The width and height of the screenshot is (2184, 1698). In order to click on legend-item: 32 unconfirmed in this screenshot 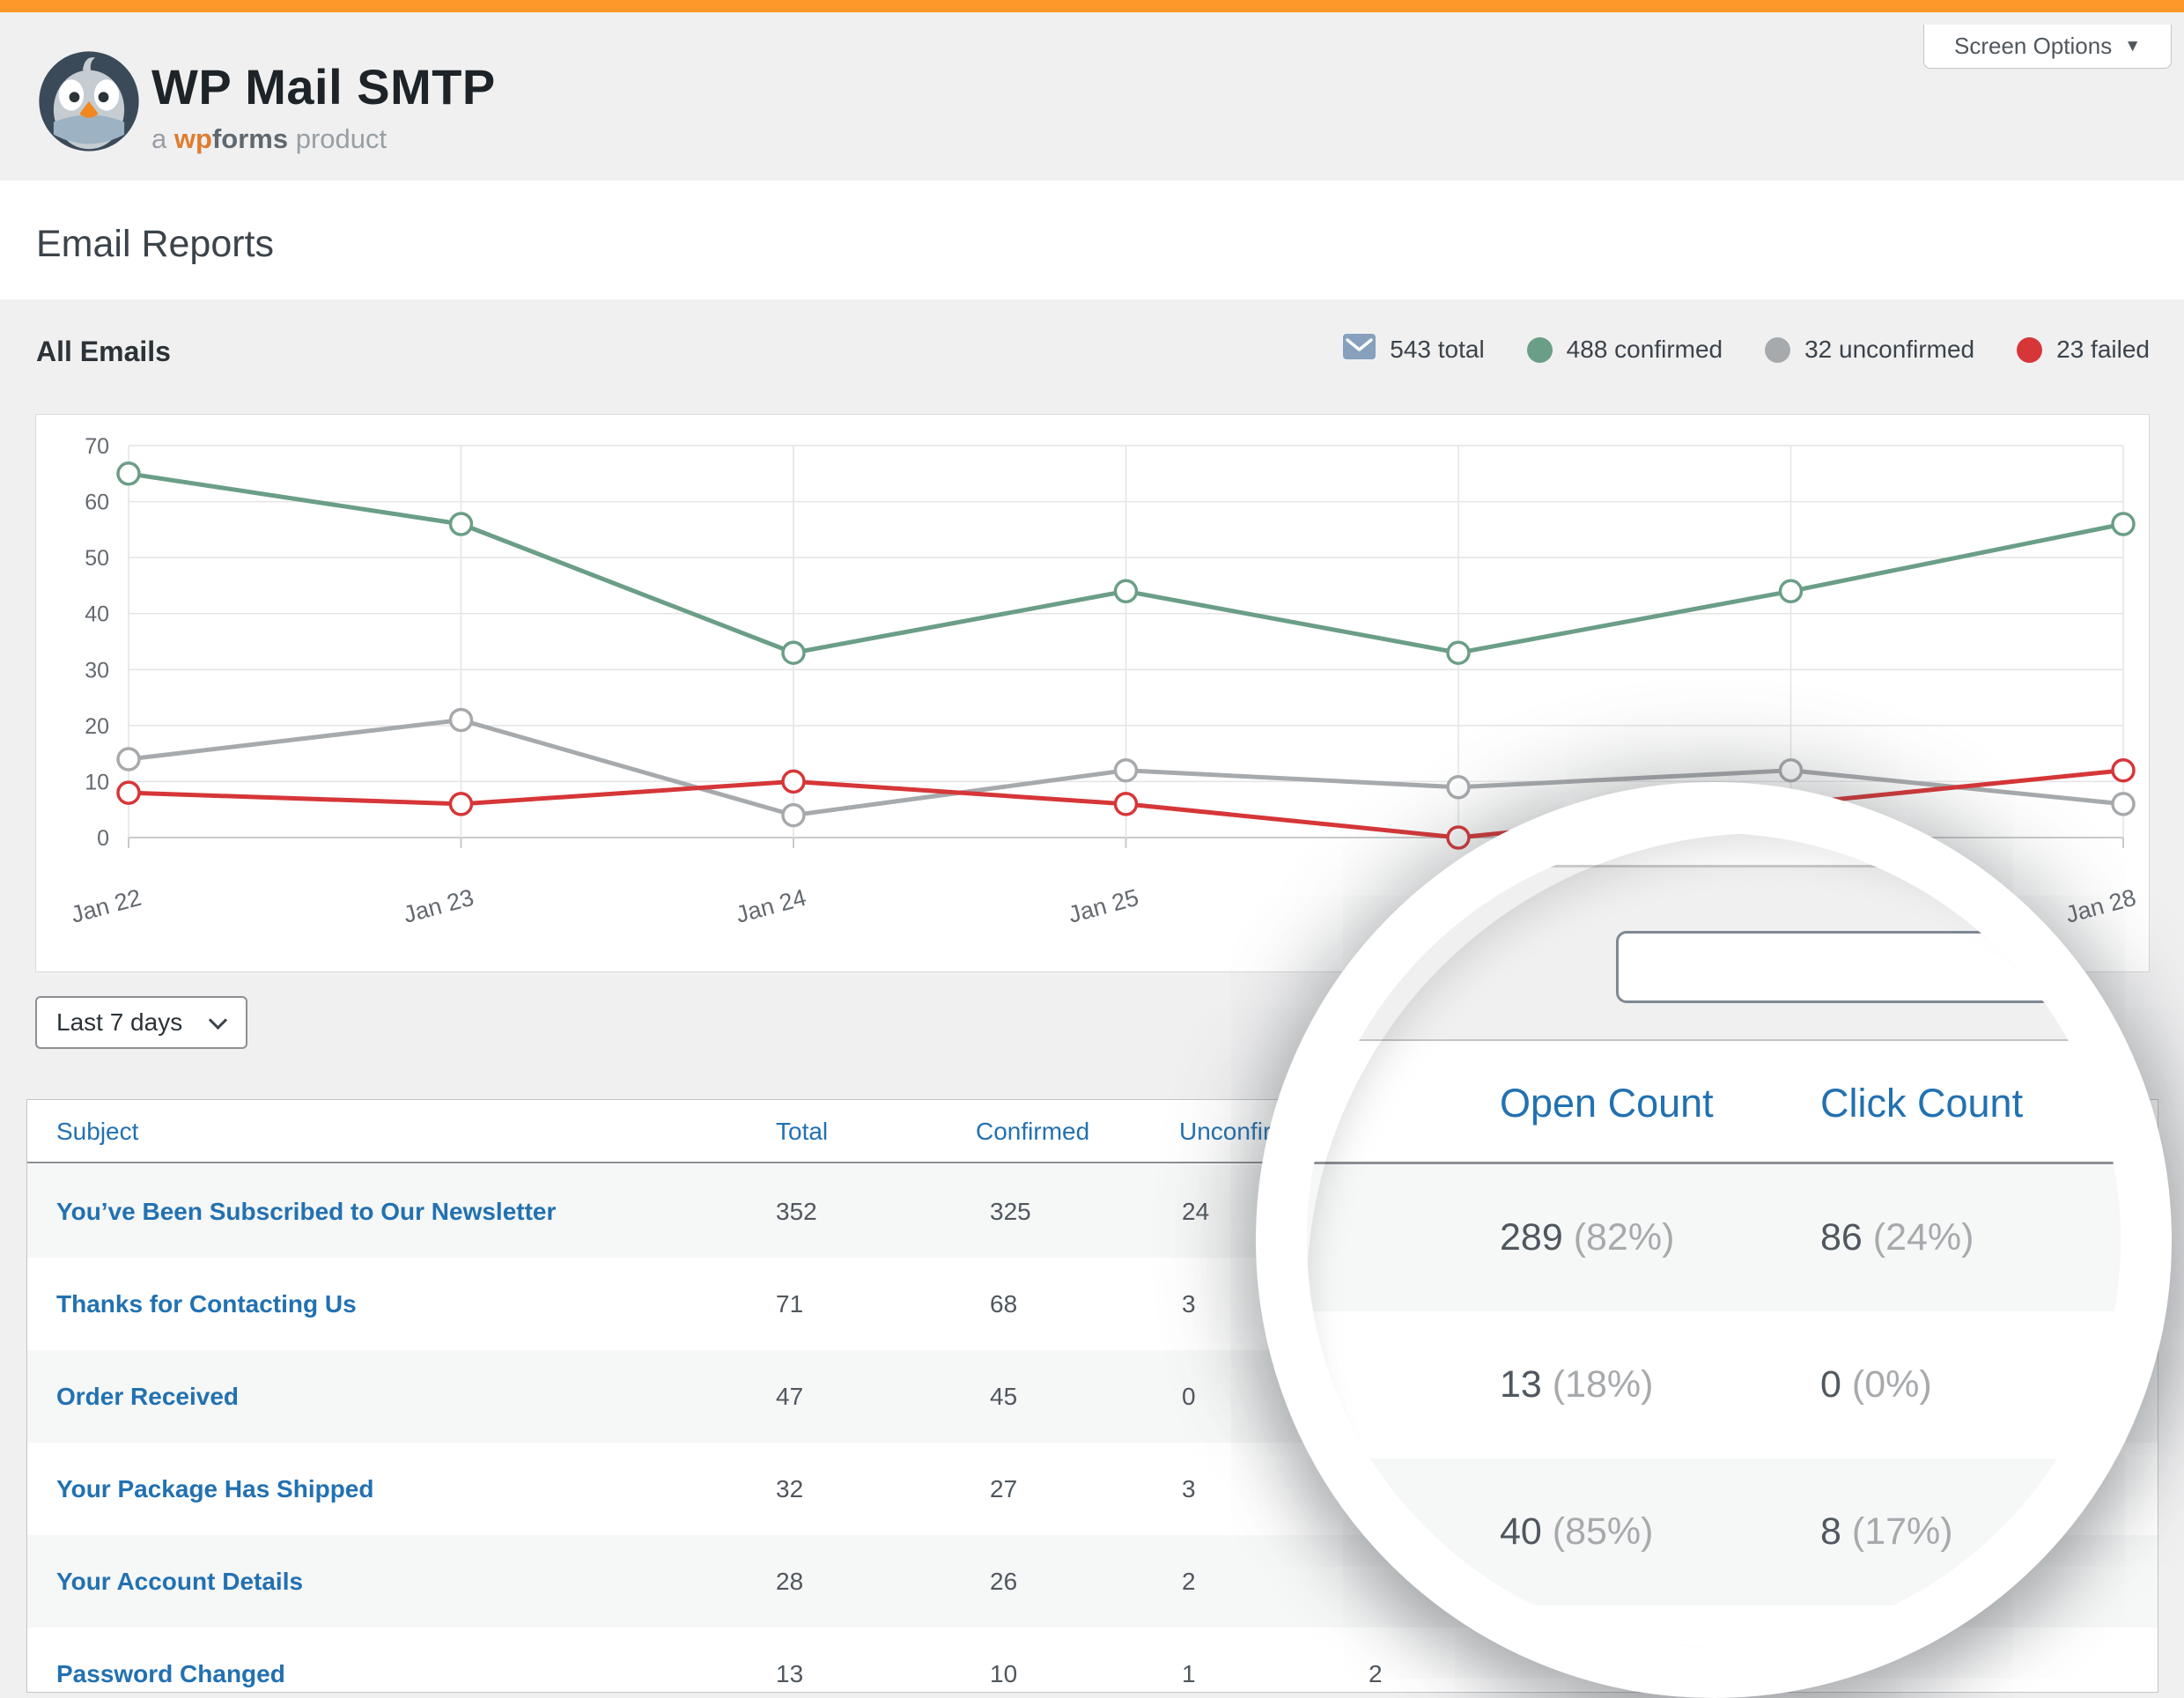, I will do `click(1869, 350)`.